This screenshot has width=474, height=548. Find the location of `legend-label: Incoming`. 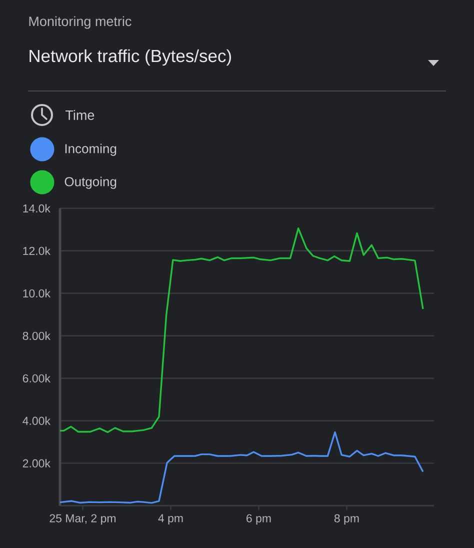

legend-label: Incoming is located at coordinates (90, 150).